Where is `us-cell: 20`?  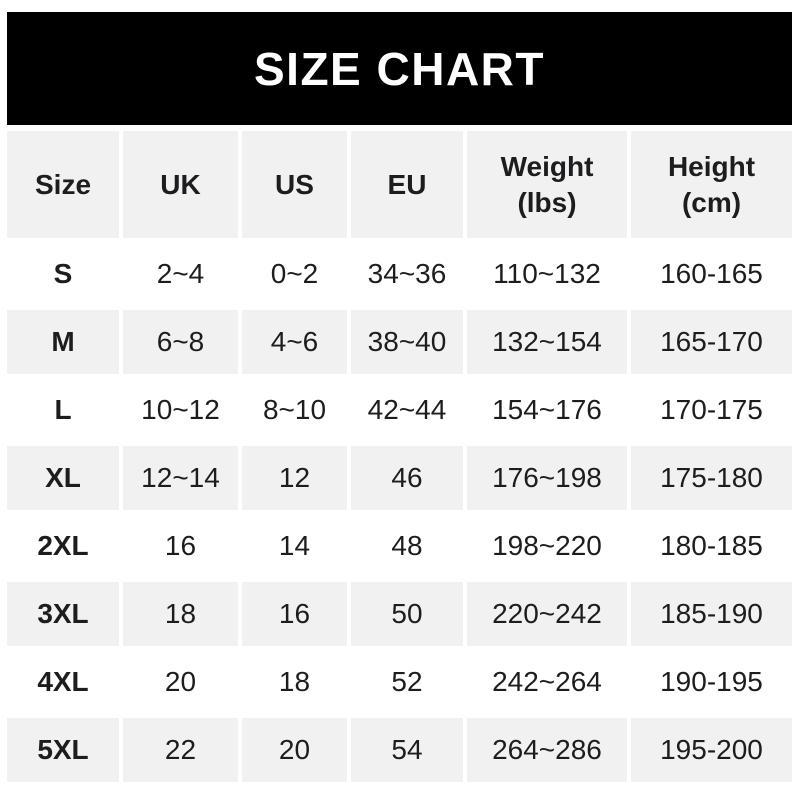
us-cell: 20 is located at coordinates (294, 750).